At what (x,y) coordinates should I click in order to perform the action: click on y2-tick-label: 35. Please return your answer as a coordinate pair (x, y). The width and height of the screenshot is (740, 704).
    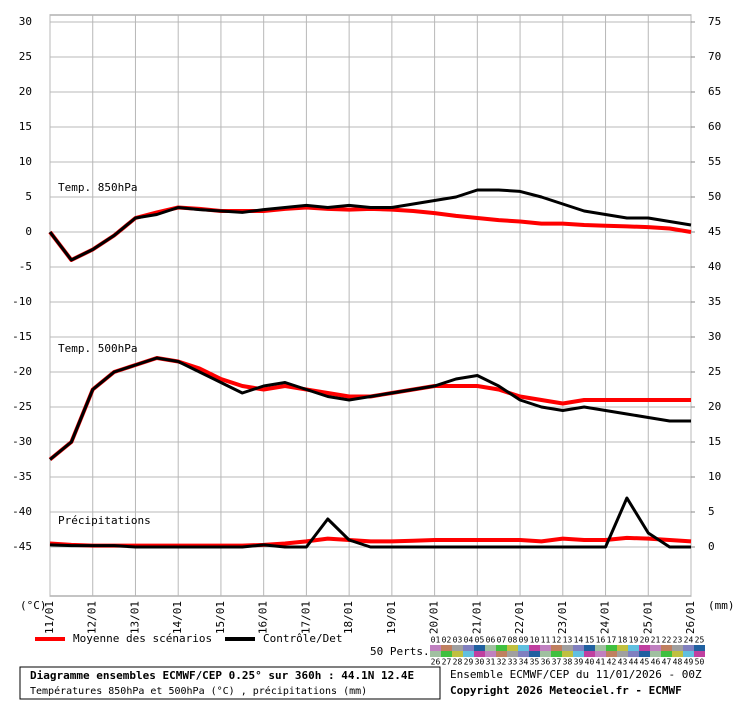
    Looking at the image, I should click on (714, 301).